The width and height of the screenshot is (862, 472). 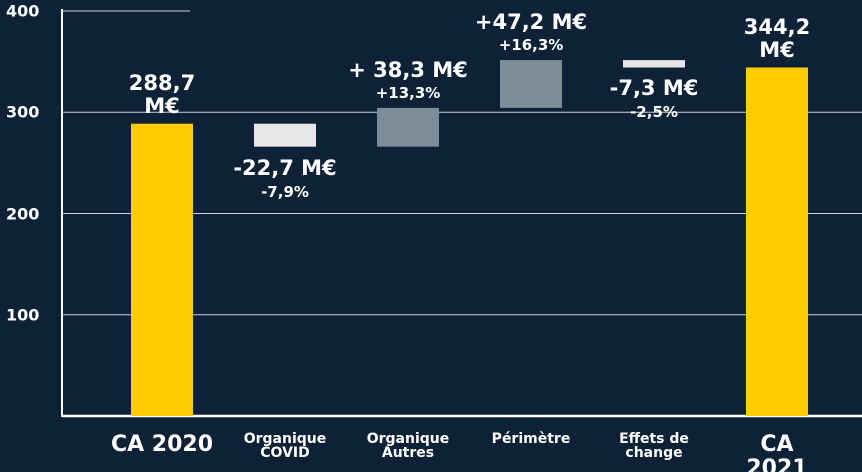 I want to click on x-tick-label: Effets de change, so click(x=654, y=446).